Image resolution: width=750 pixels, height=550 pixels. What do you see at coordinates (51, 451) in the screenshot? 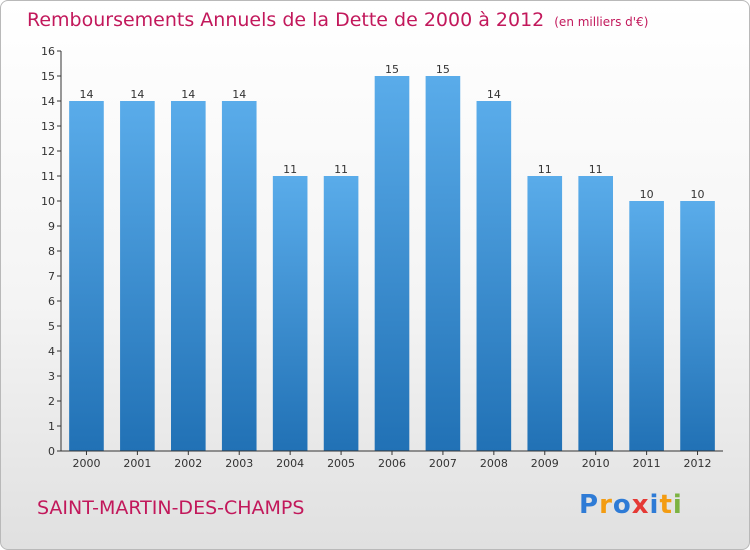
I see `y-tick-label: 0` at bounding box center [51, 451].